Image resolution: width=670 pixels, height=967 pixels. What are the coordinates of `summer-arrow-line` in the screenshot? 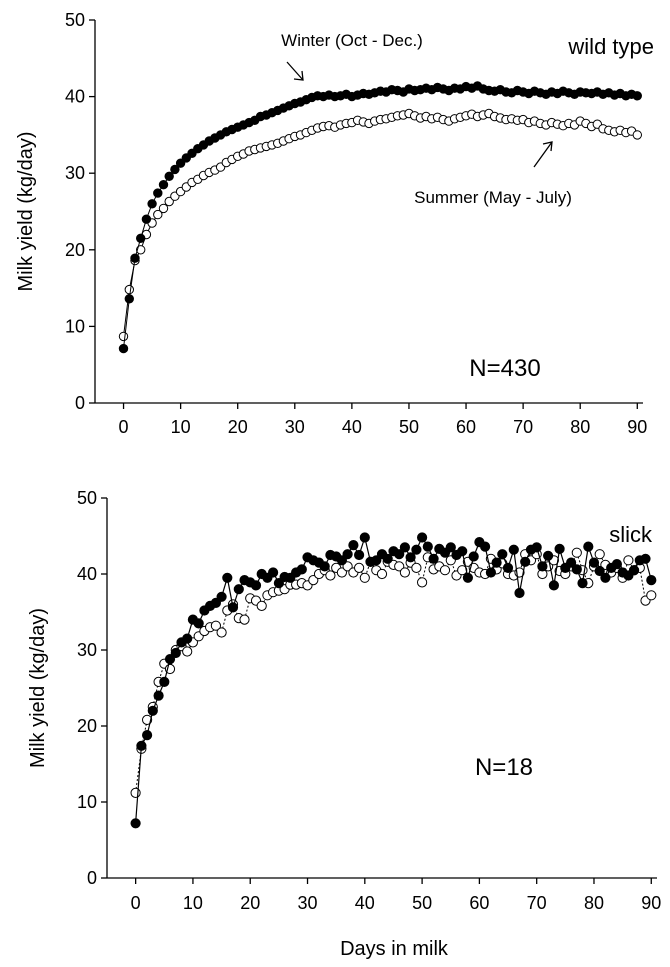 It's located at (543, 154).